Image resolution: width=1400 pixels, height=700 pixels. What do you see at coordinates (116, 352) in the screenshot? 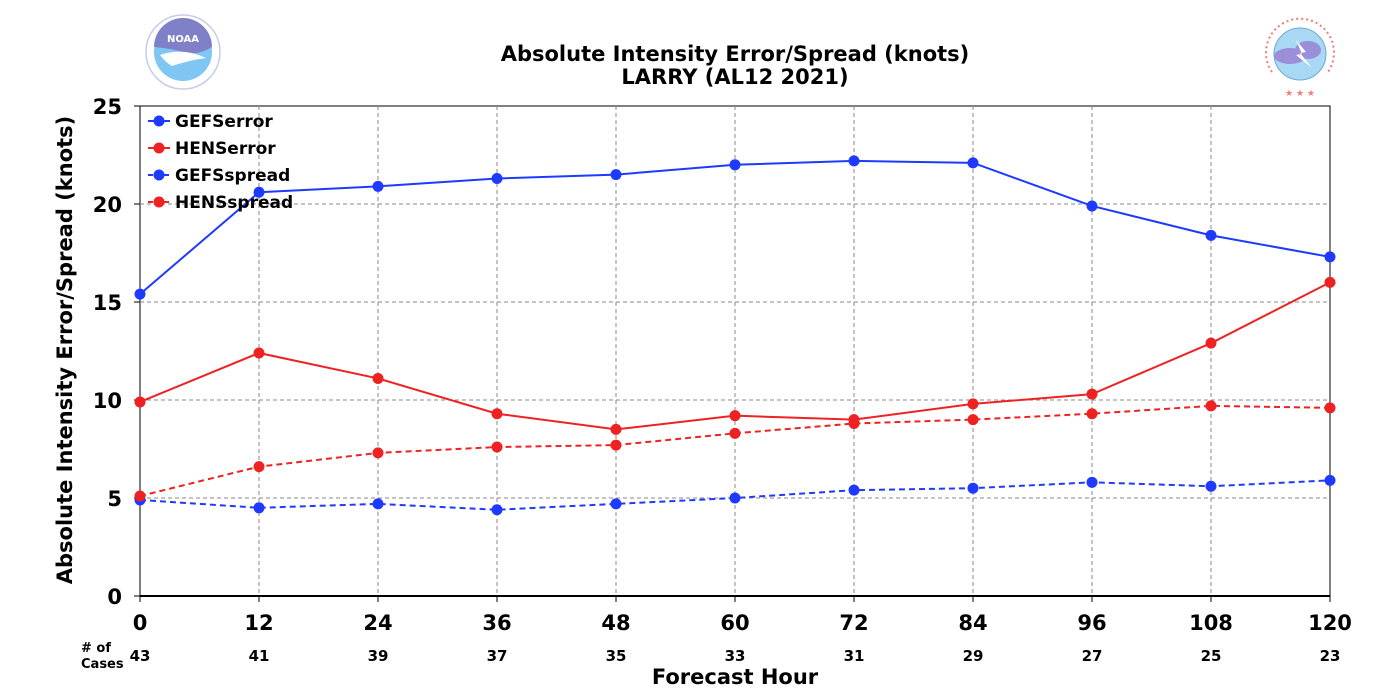
I see `y-axis-ticks: 0 5 10 15 20 25` at bounding box center [116, 352].